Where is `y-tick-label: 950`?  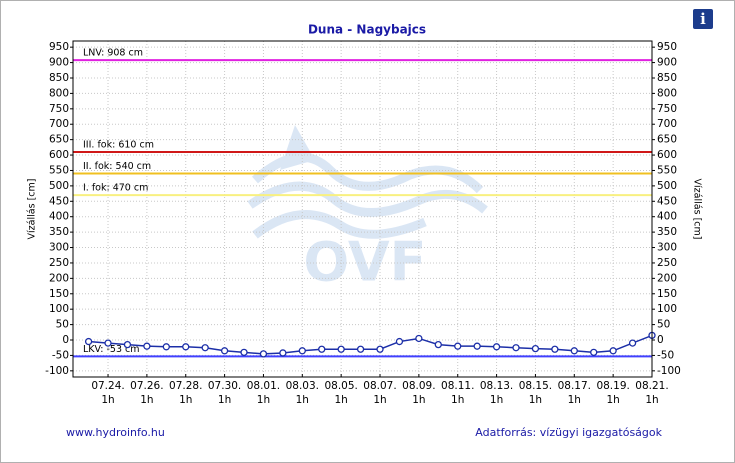 y-tick-label: 950 is located at coordinates (59, 47).